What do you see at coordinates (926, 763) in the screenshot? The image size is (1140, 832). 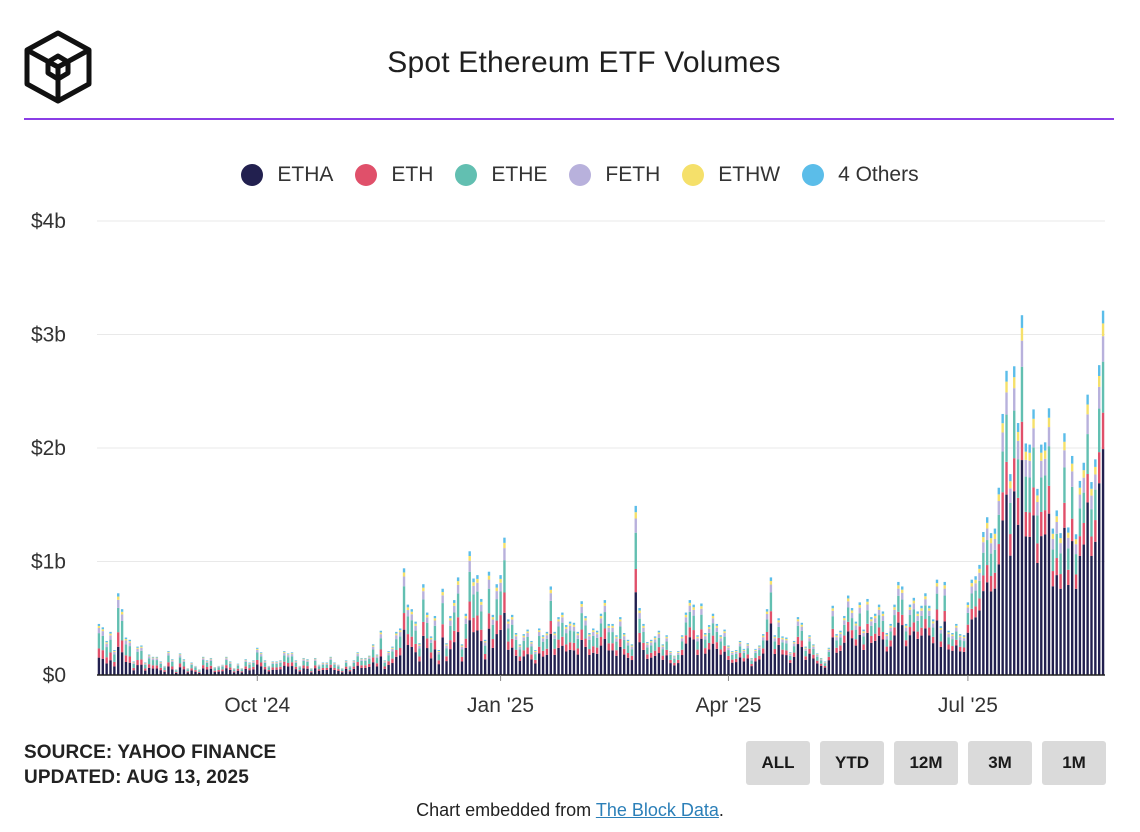 I see `range-12m-button: 12M` at bounding box center [926, 763].